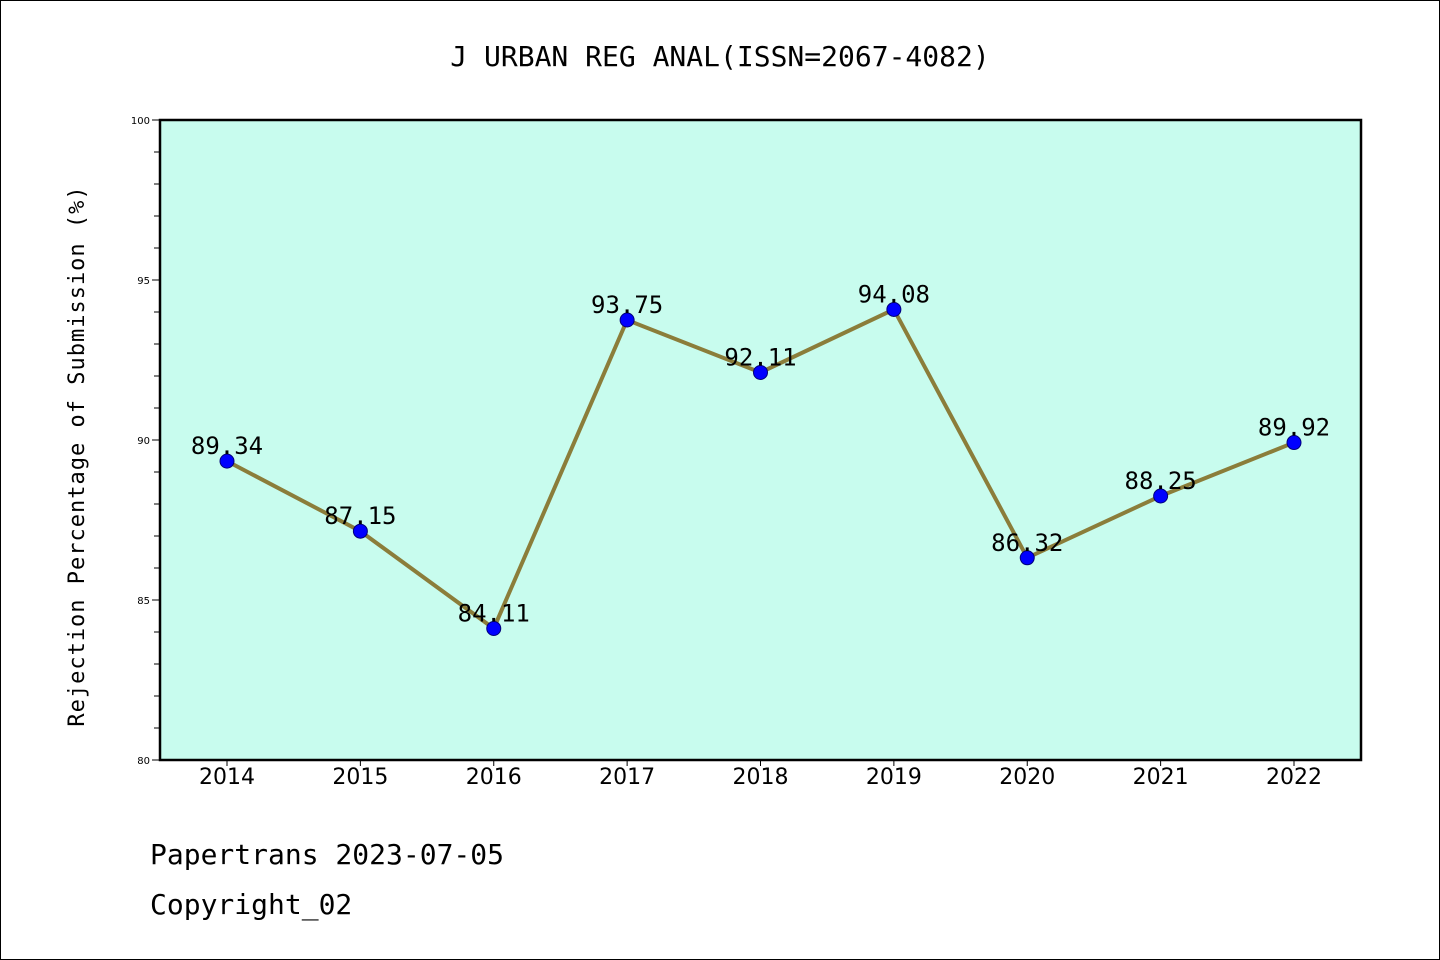 Image resolution: width=1440 pixels, height=960 pixels. What do you see at coordinates (140, 121) in the screenshot?
I see `y-tick-label: 100` at bounding box center [140, 121].